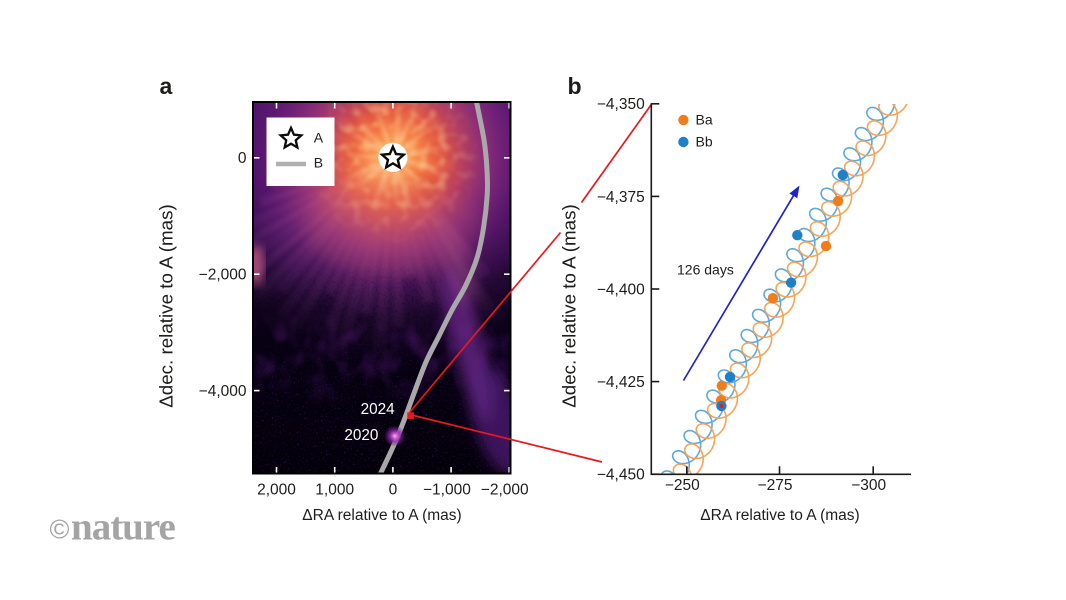  I want to click on svg-text: Ba, so click(704, 120).